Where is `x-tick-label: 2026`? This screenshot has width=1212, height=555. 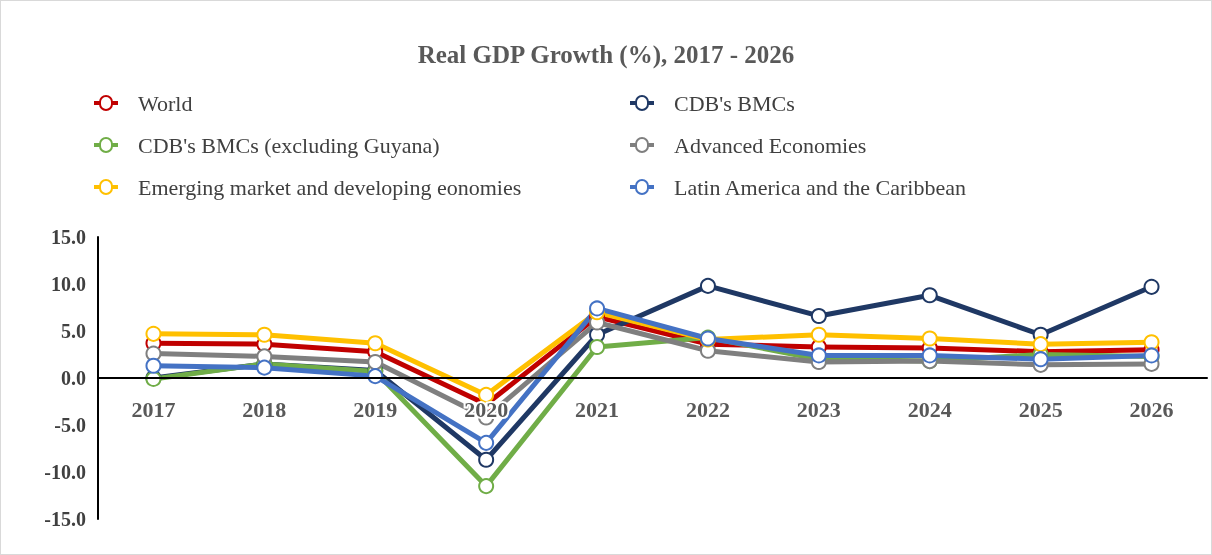
x-tick-label: 2026 is located at coordinates (1151, 409).